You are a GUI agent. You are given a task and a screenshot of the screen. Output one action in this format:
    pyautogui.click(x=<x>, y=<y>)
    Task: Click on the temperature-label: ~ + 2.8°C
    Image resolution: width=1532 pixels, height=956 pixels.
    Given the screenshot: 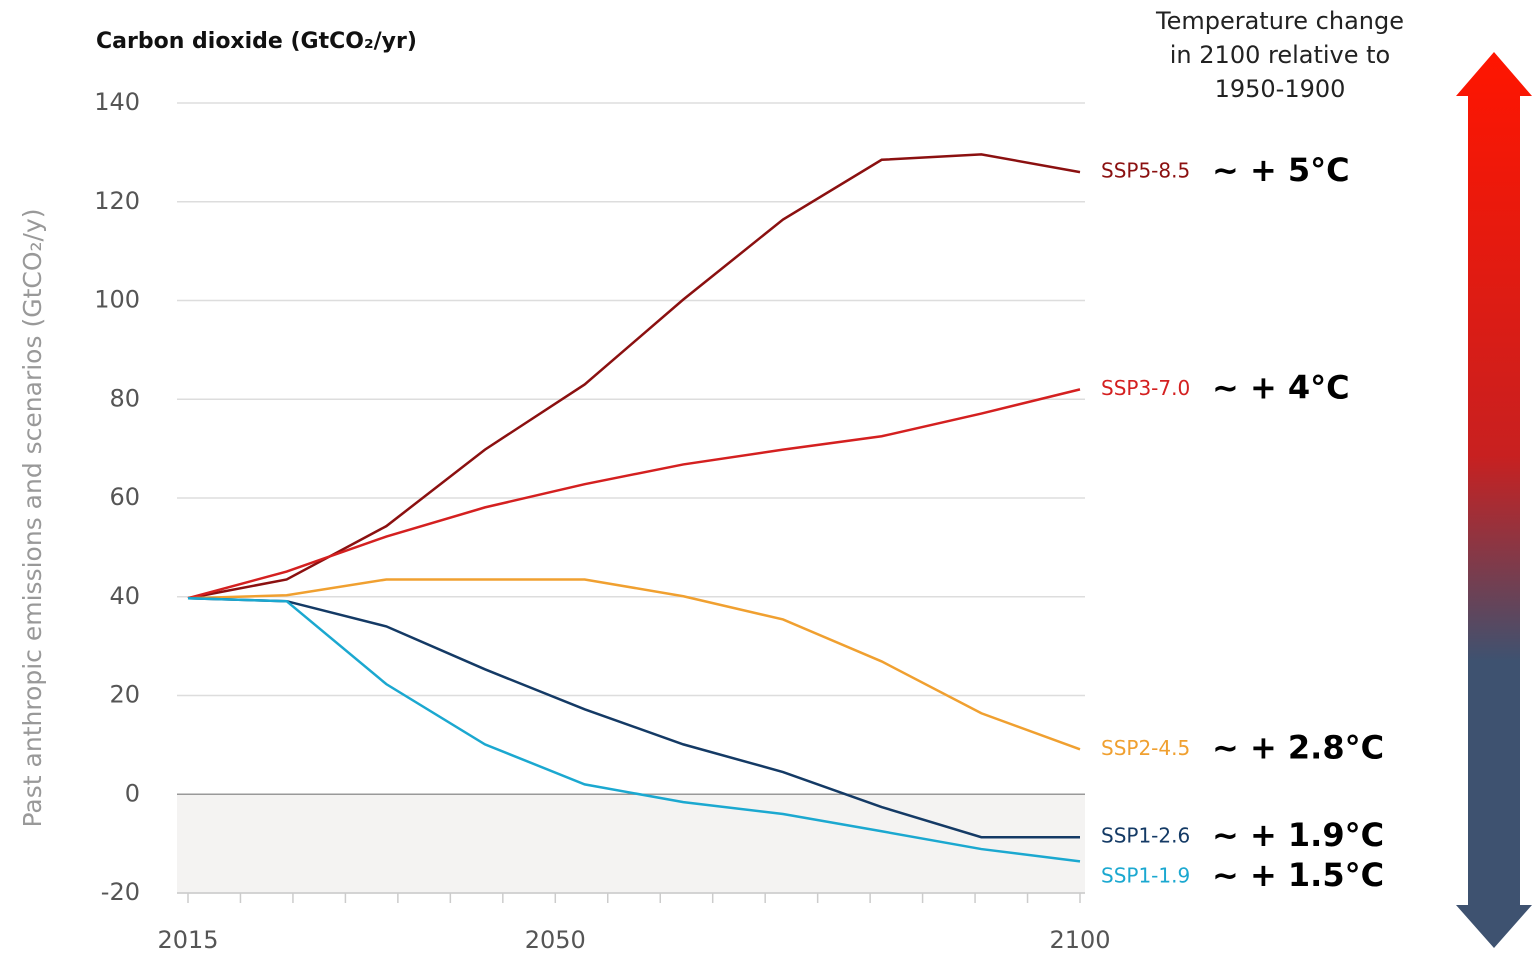 What is the action you would take?
    pyautogui.click(x=1298, y=747)
    